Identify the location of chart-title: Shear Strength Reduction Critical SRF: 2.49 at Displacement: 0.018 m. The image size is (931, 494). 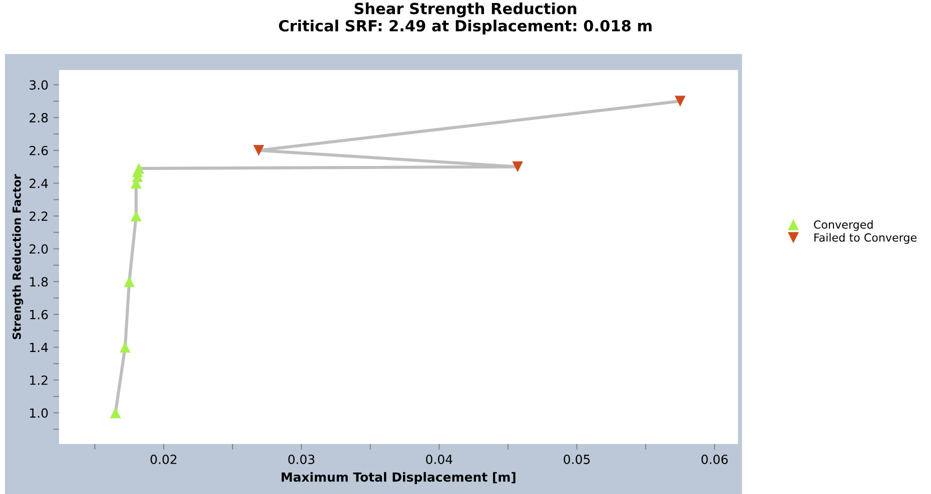
(465, 18).